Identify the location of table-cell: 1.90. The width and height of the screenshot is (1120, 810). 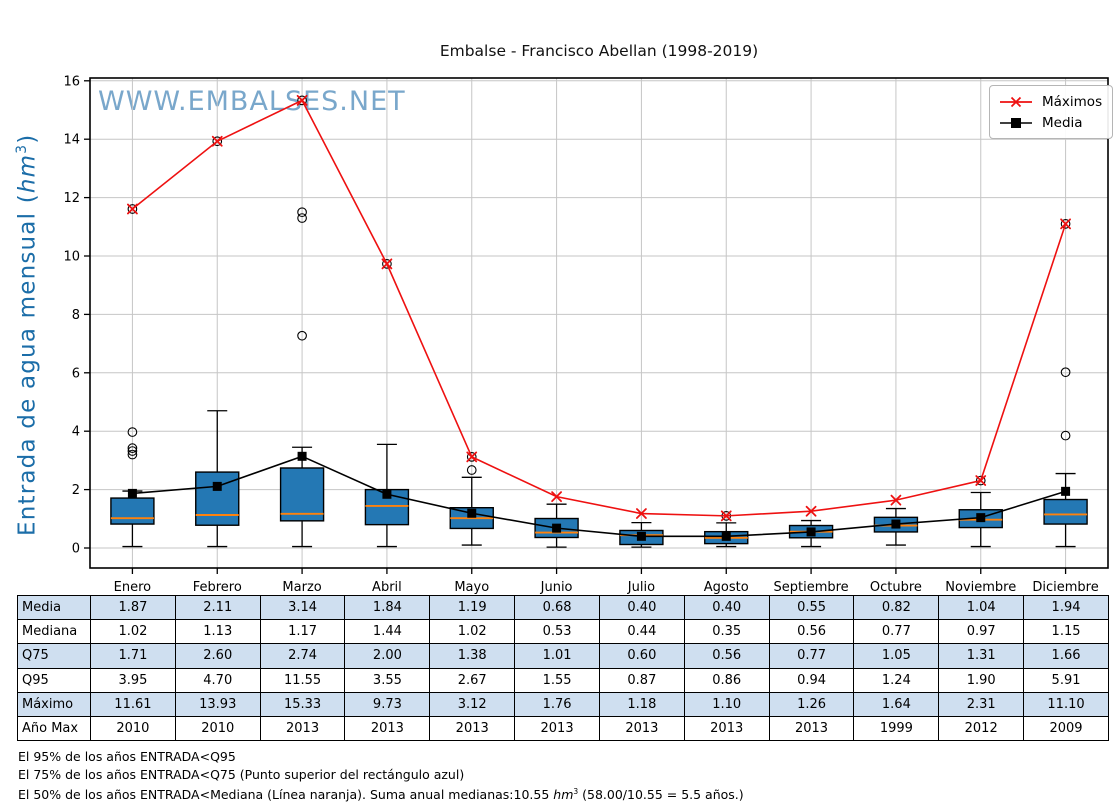
(981, 680).